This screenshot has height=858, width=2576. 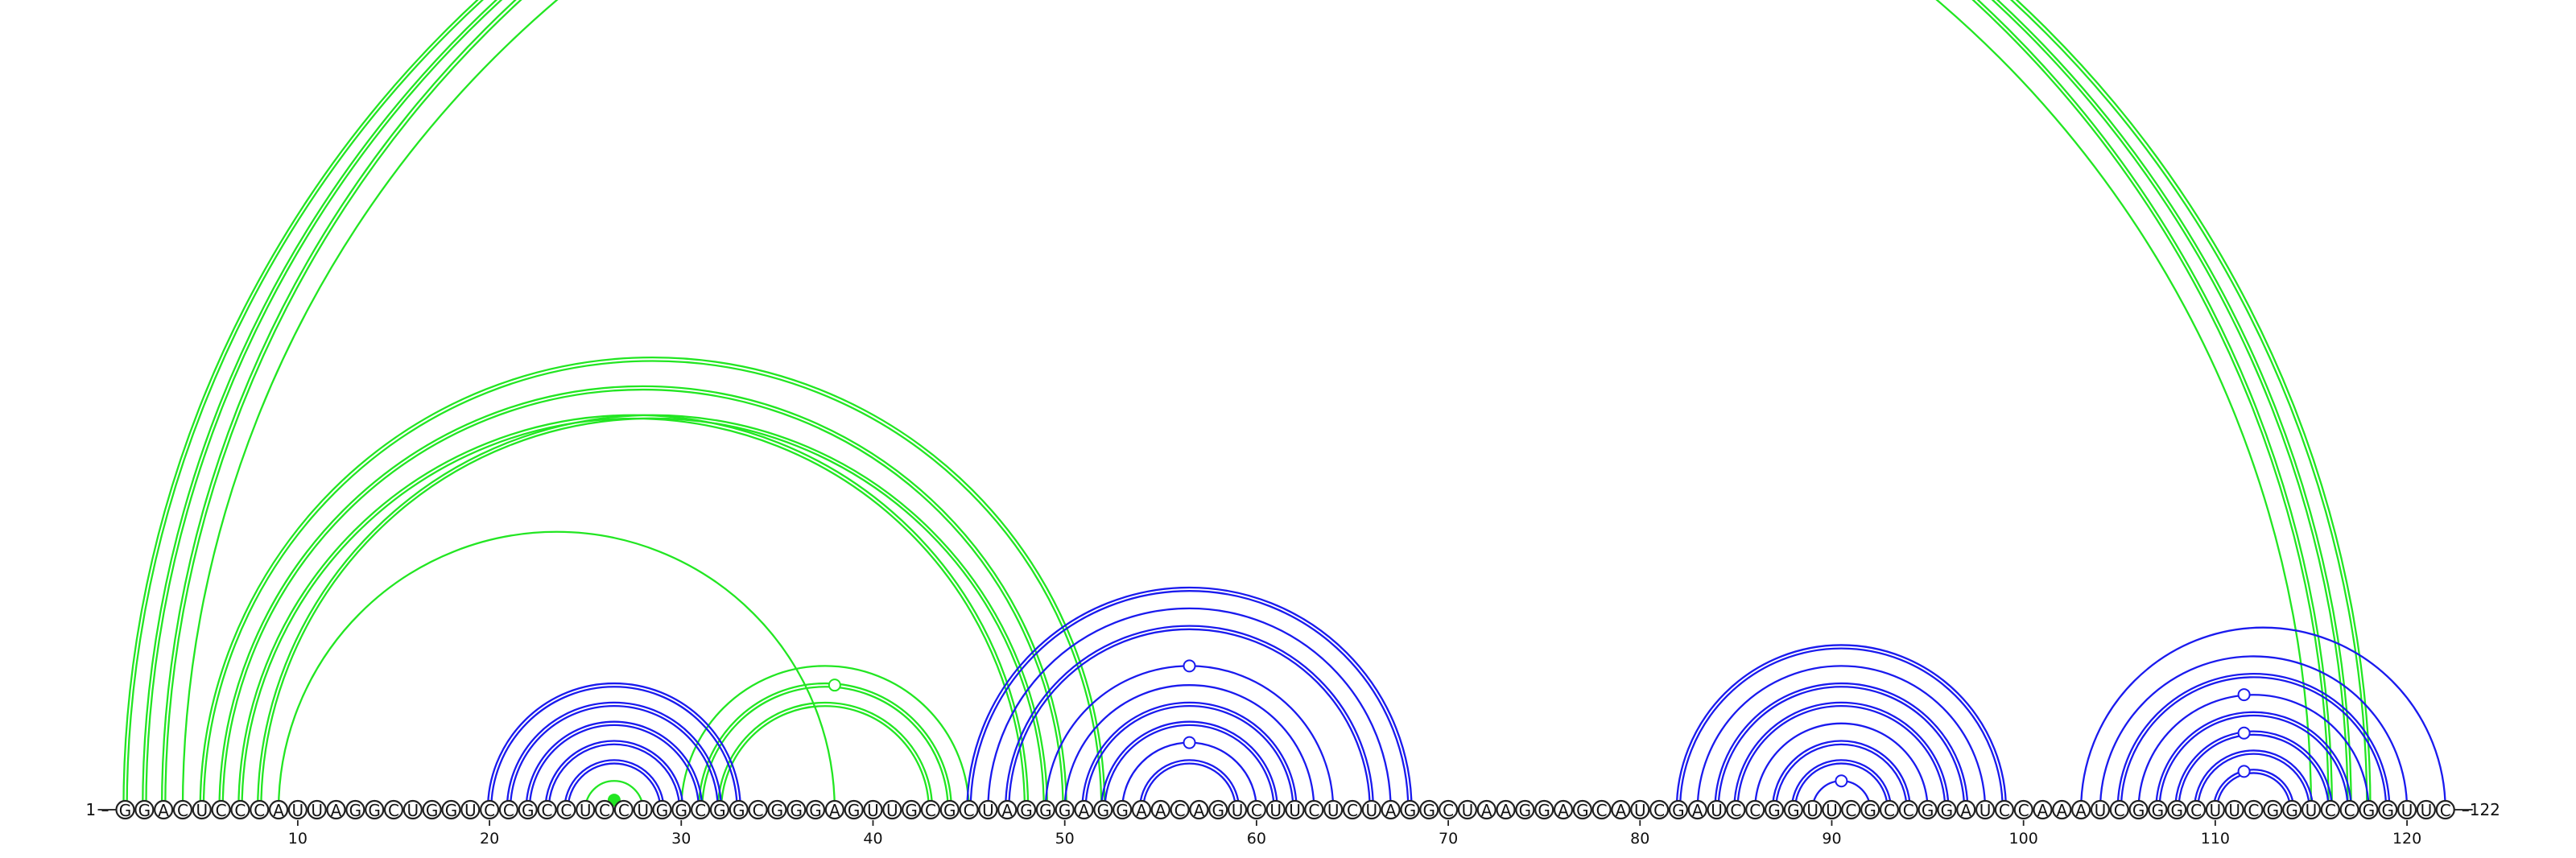 I want to click on tick-label: 30, so click(x=681, y=839).